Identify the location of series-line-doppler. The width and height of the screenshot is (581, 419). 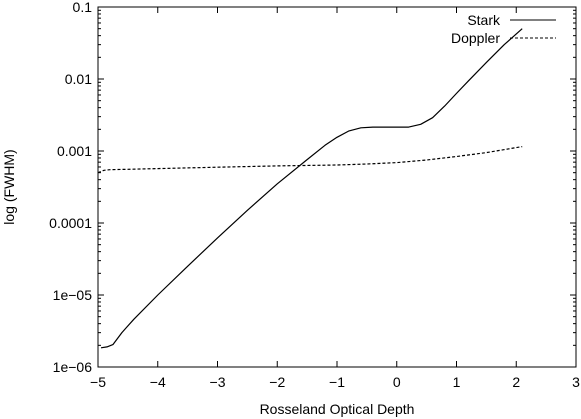
(310, 160).